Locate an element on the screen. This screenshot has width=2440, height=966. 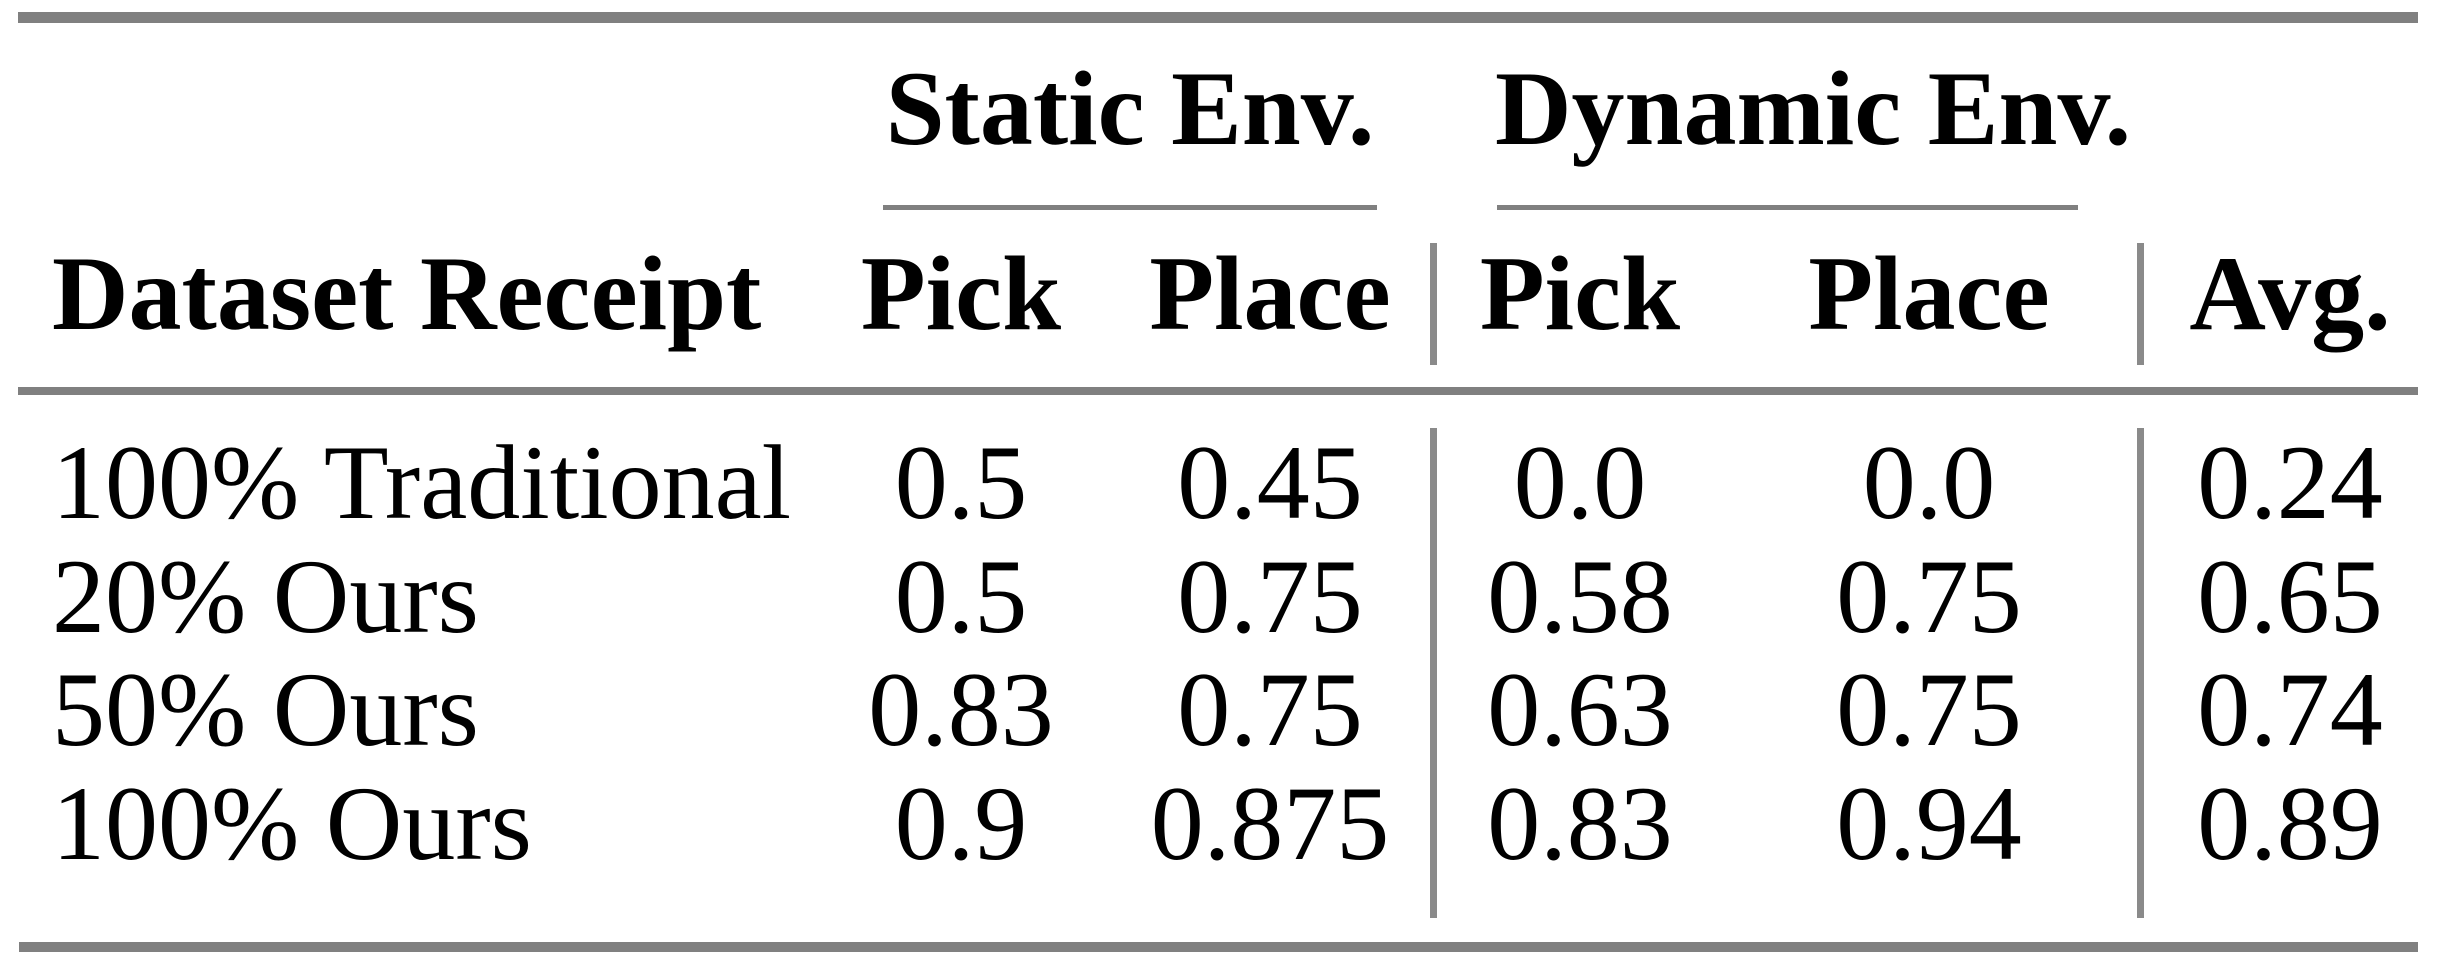
bottom-rule is located at coordinates (1218, 947).